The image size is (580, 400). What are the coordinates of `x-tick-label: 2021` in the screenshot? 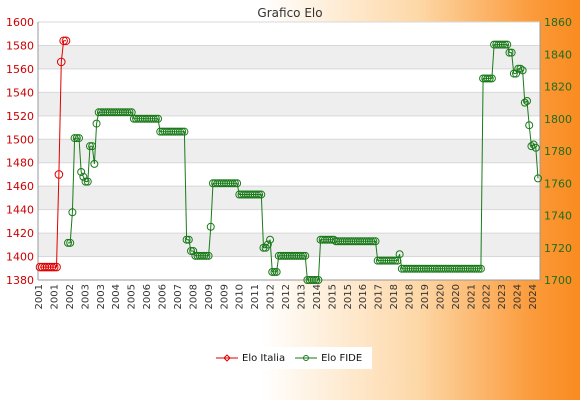 It's located at (471, 296).